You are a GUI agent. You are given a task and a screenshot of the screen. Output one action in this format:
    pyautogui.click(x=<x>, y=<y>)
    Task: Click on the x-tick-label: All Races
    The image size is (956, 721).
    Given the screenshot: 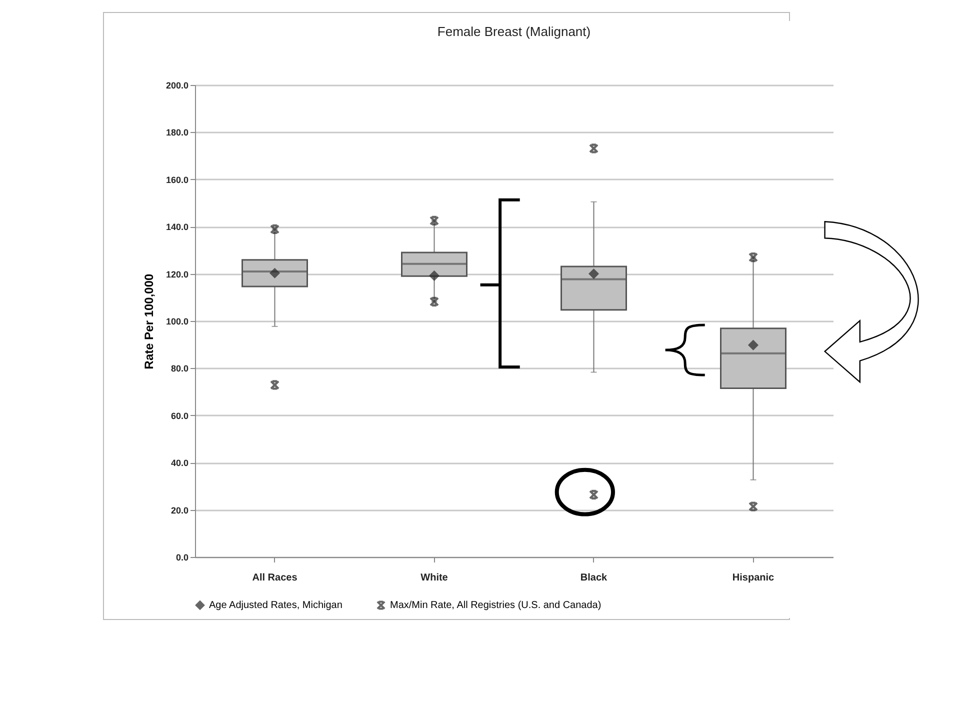 What is the action you would take?
    pyautogui.click(x=275, y=578)
    